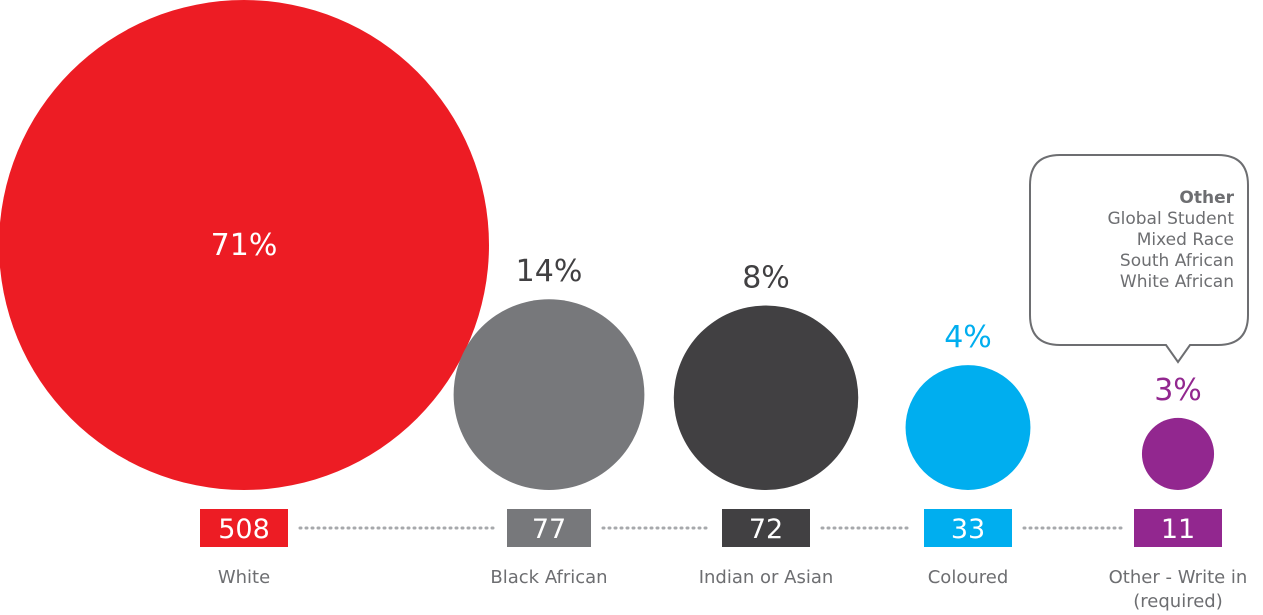  I want to click on count-label: 77, so click(549, 529).